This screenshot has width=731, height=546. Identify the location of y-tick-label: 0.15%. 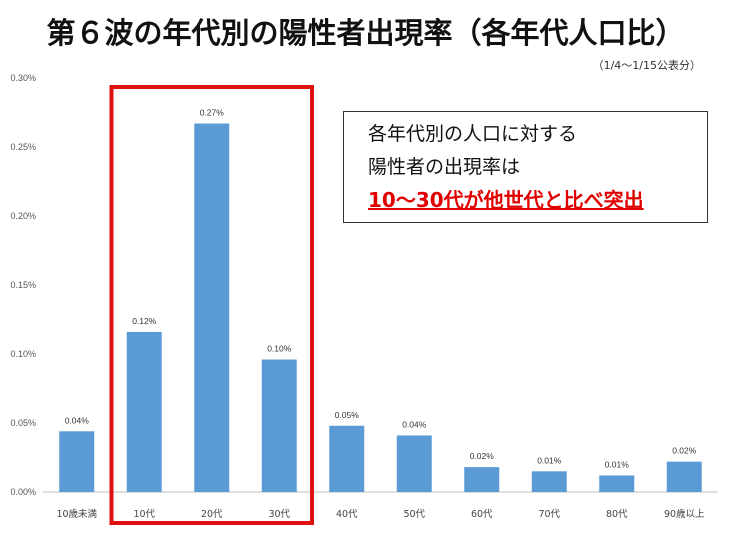
(23, 285).